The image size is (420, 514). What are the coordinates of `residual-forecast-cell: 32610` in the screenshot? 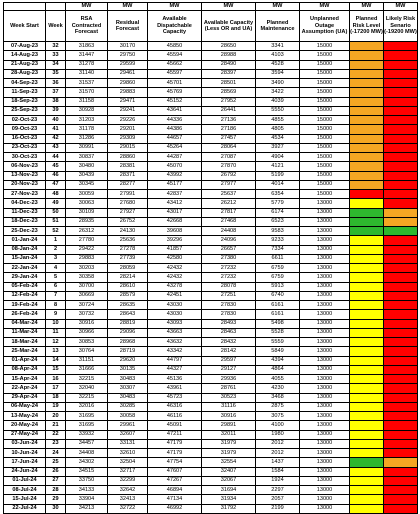 It's located at (127, 453).